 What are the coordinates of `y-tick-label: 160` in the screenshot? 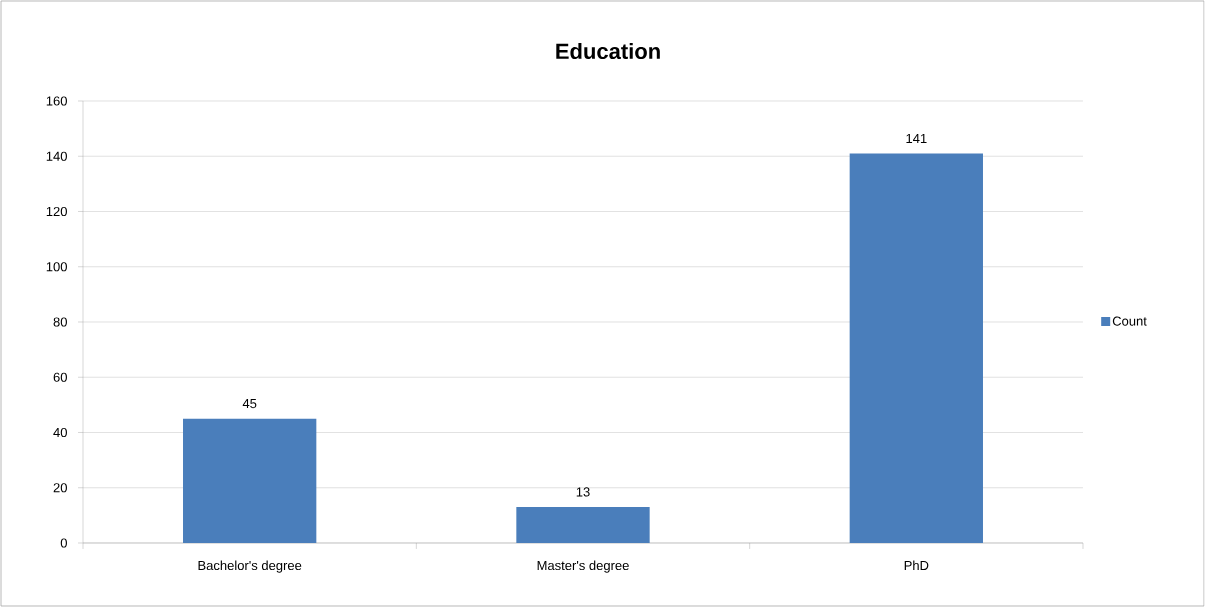 It's located at (56, 101).